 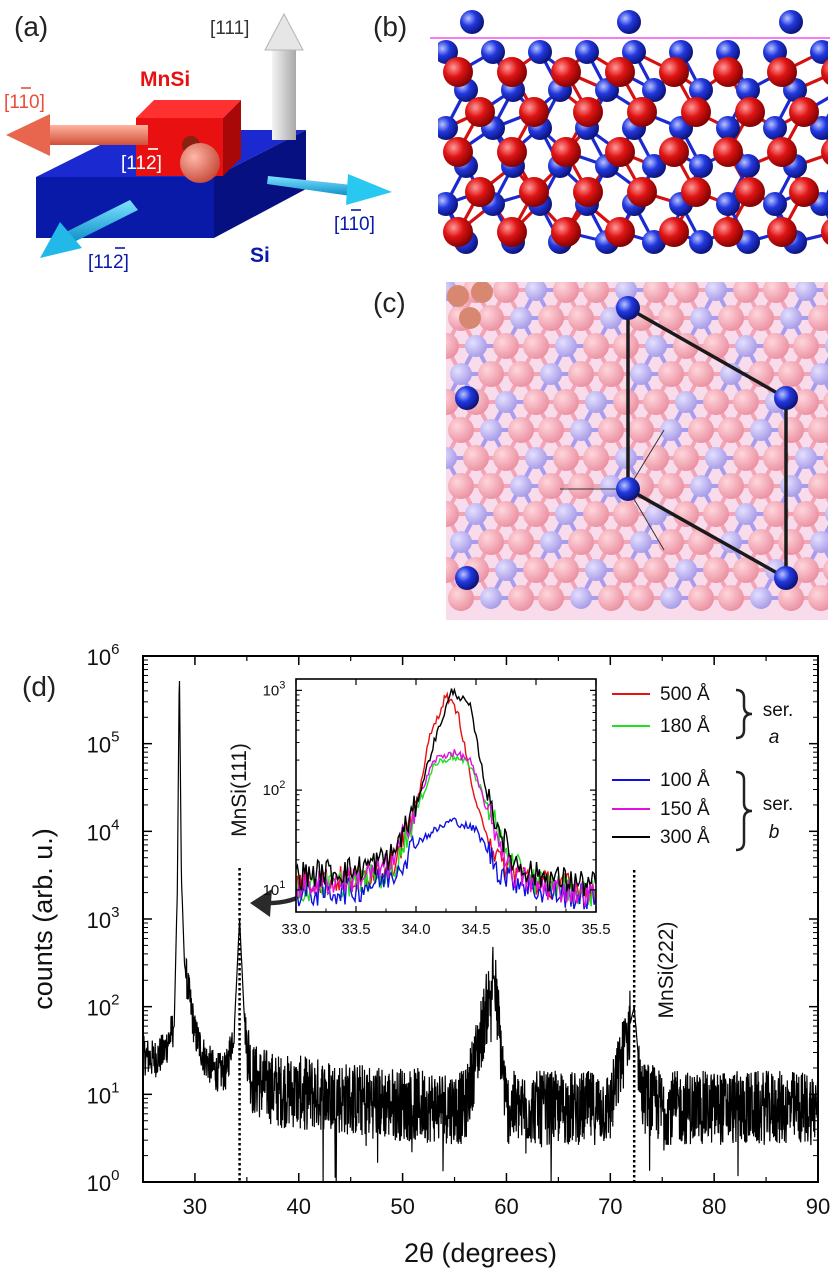 I want to click on x-axis-label: 2θ (degrees), so click(x=480, y=1253).